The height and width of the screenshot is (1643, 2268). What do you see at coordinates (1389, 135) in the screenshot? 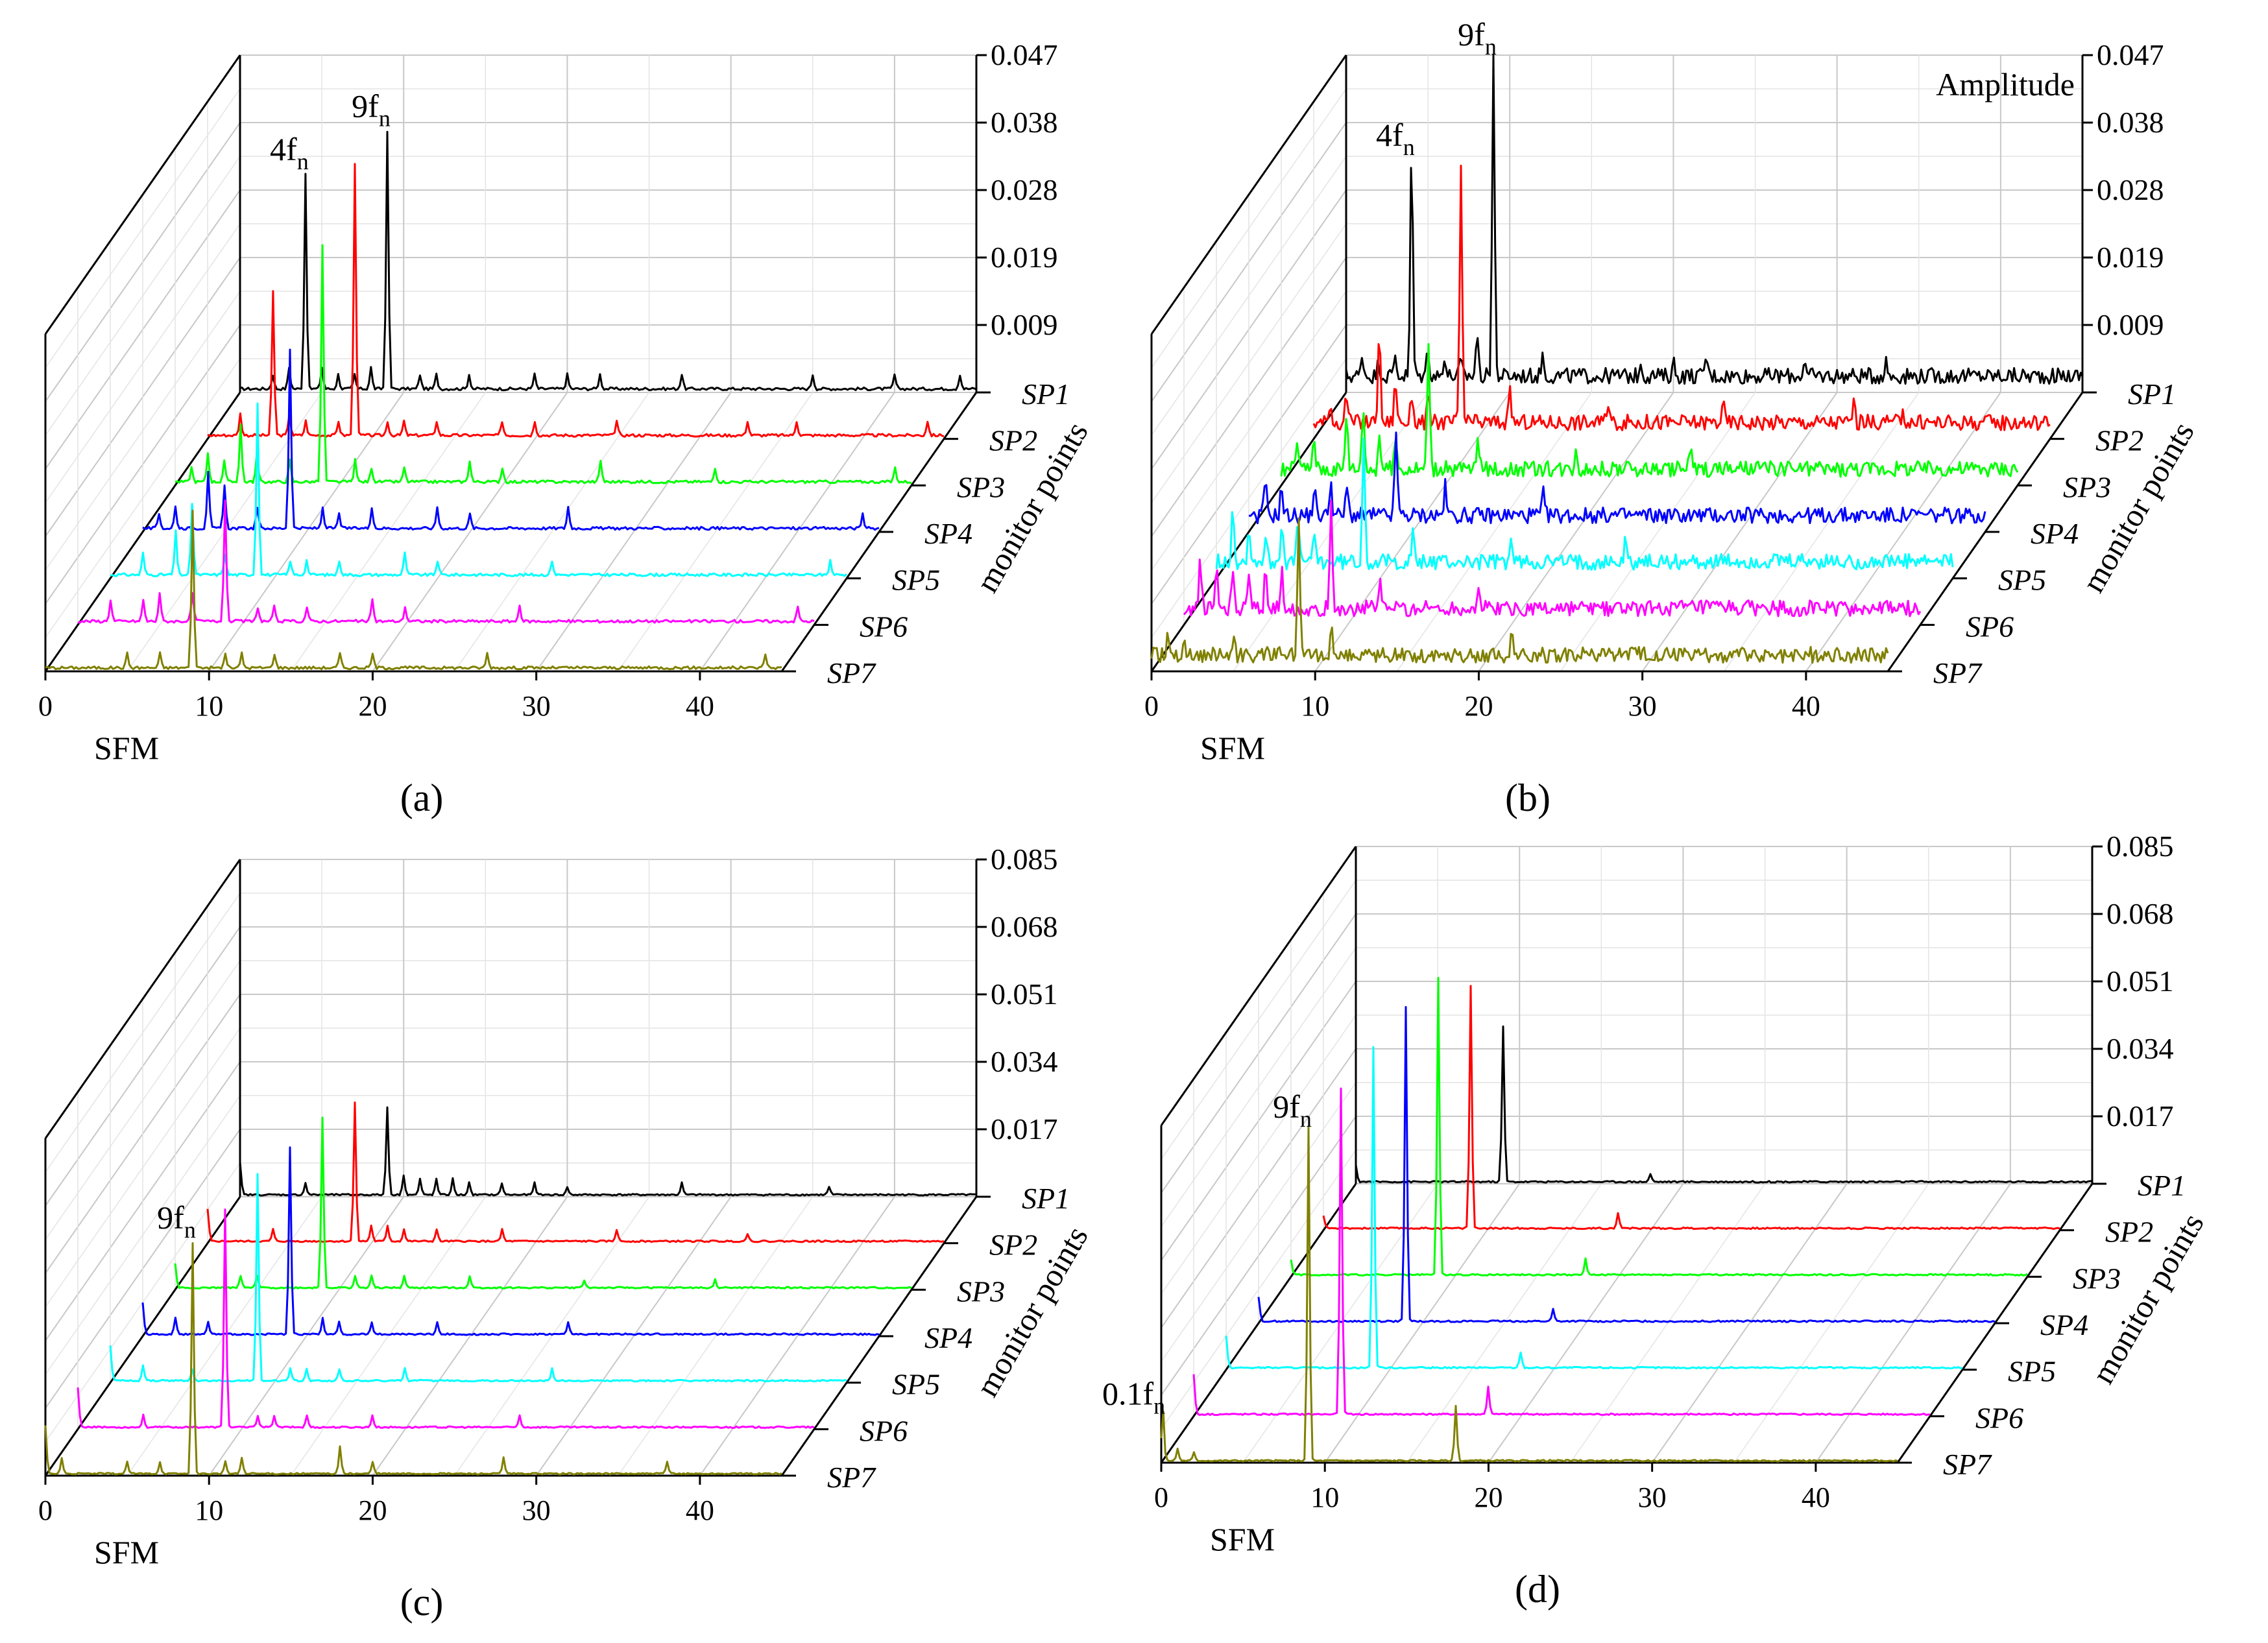
I see `peak-annotation-main: 4f` at bounding box center [1389, 135].